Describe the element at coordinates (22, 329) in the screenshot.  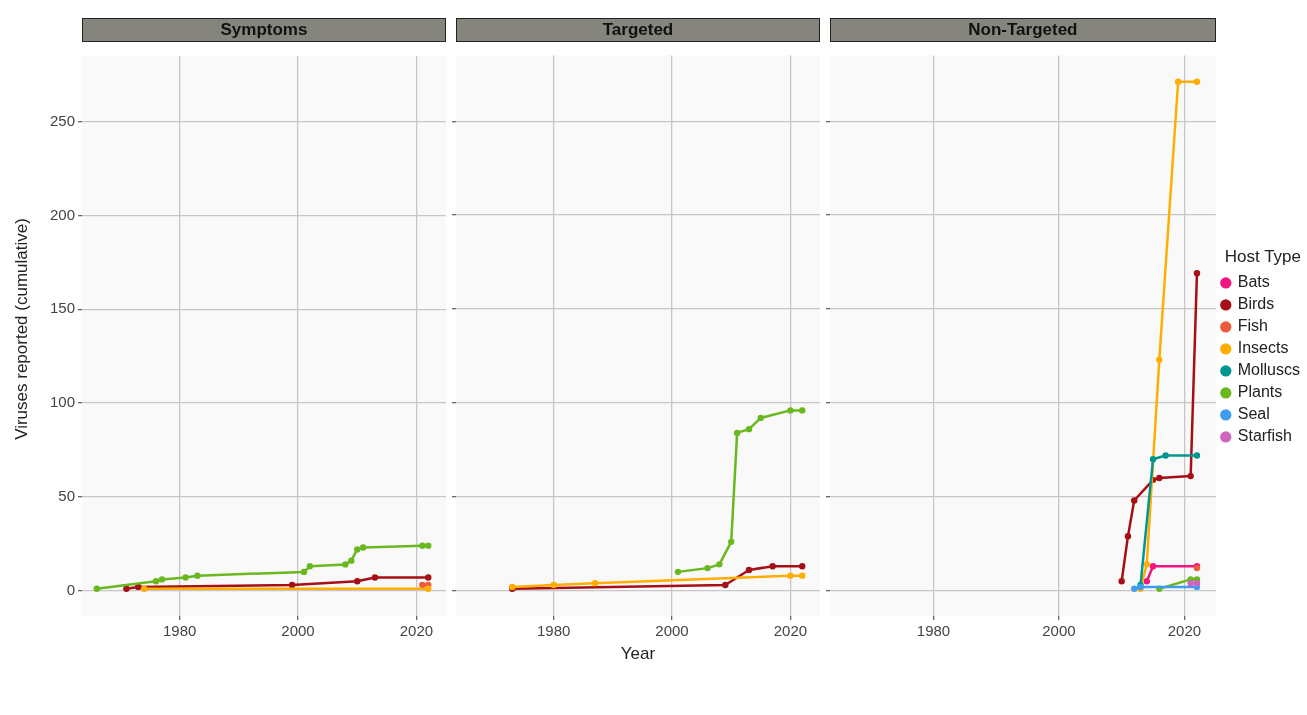
I see `y-axis-title: Viruses reported (cumulative)` at that location.